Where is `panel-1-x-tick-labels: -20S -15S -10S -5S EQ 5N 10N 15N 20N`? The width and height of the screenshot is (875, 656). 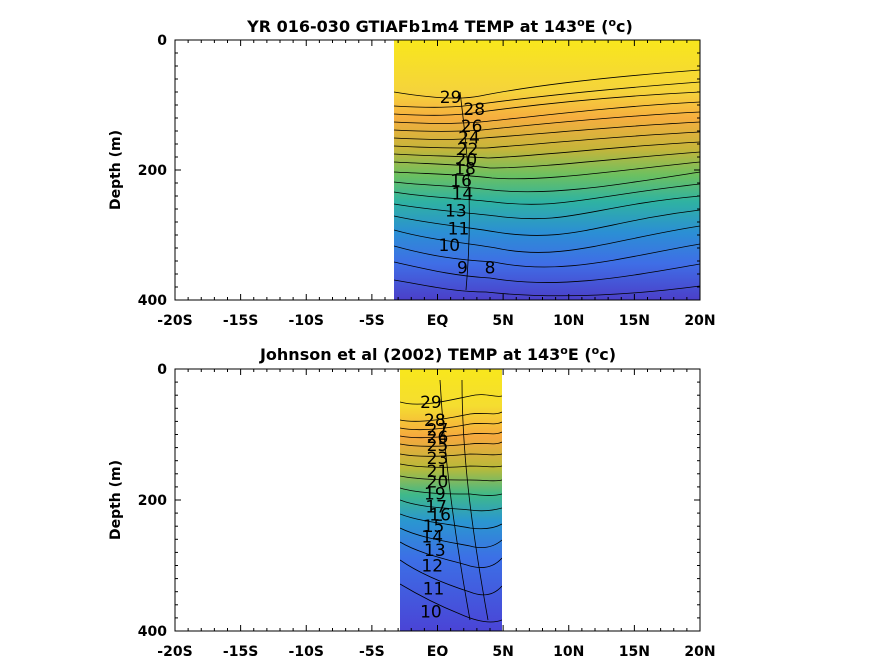
panel-1-x-tick-labels: -20S -15S -10S -5S EQ 5N 10N 15N 20N is located at coordinates (436, 321).